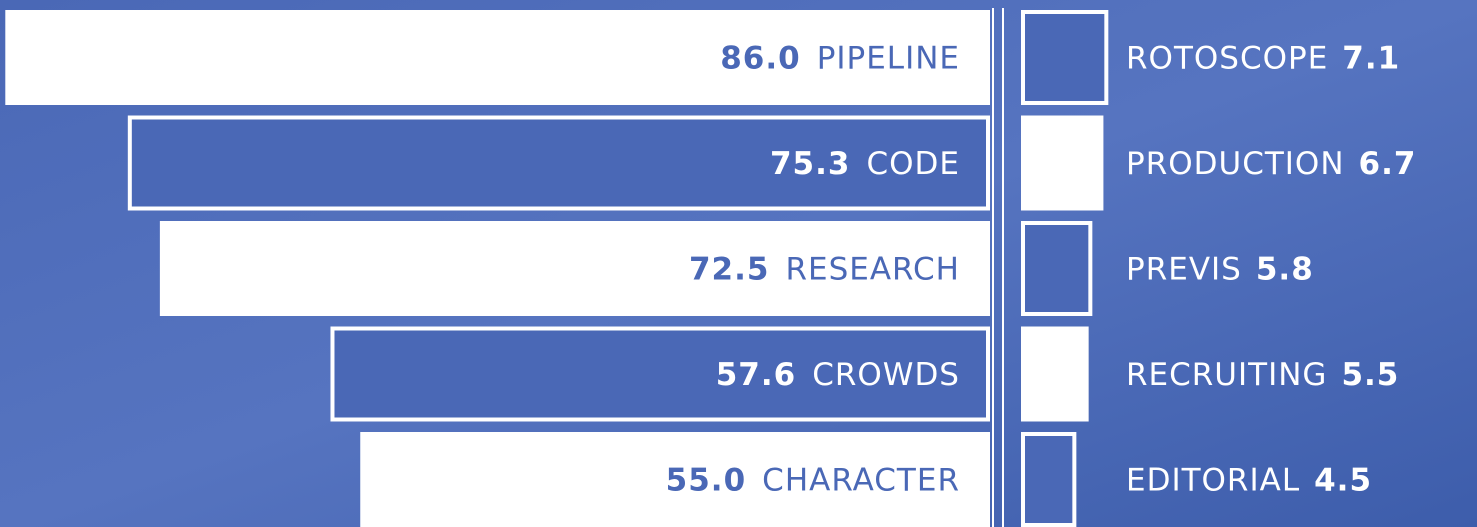 Image resolution: width=1477 pixels, height=527 pixels. I want to click on category-label: CODE, so click(913, 164).